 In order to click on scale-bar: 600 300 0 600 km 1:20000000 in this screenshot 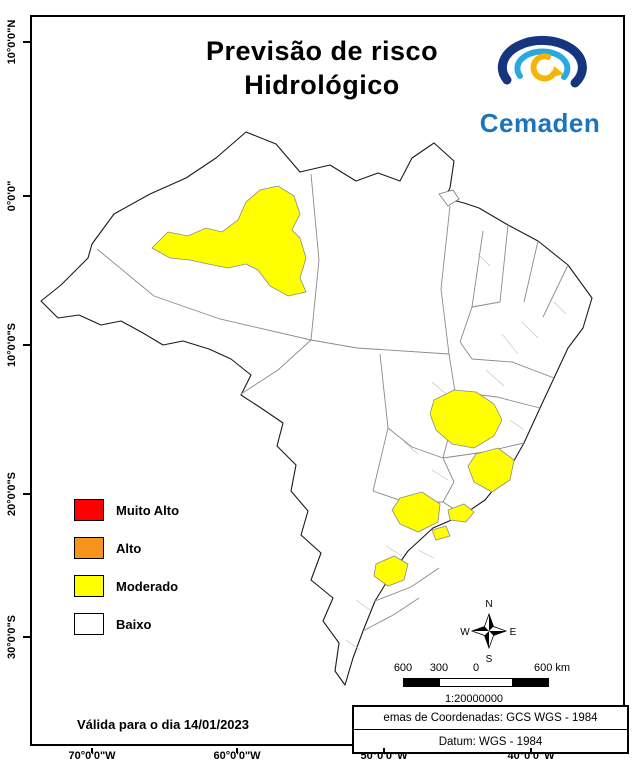, I will do `click(494, 686)`.